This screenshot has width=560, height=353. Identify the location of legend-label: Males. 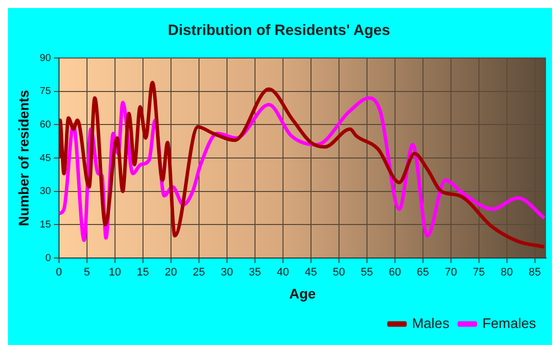
(431, 322).